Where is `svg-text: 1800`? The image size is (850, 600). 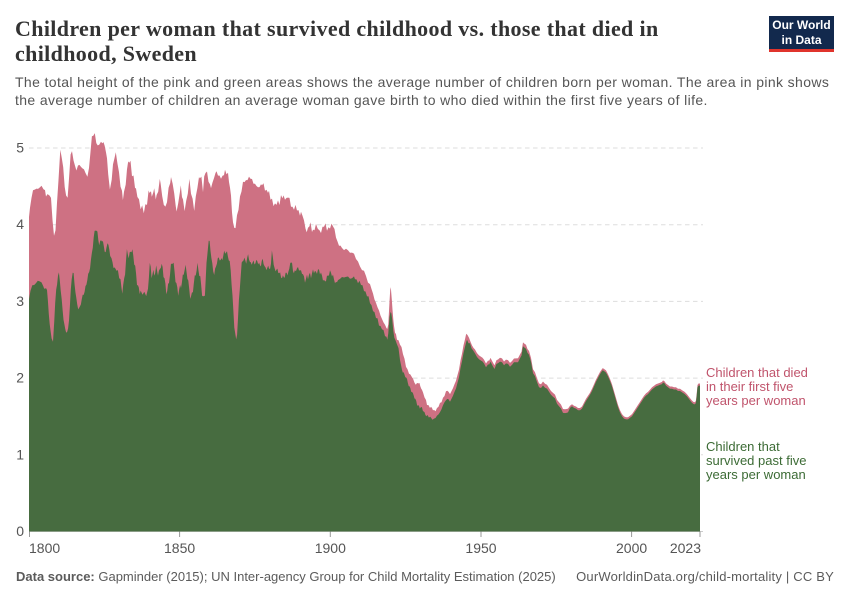 svg-text: 1800 is located at coordinates (44, 548).